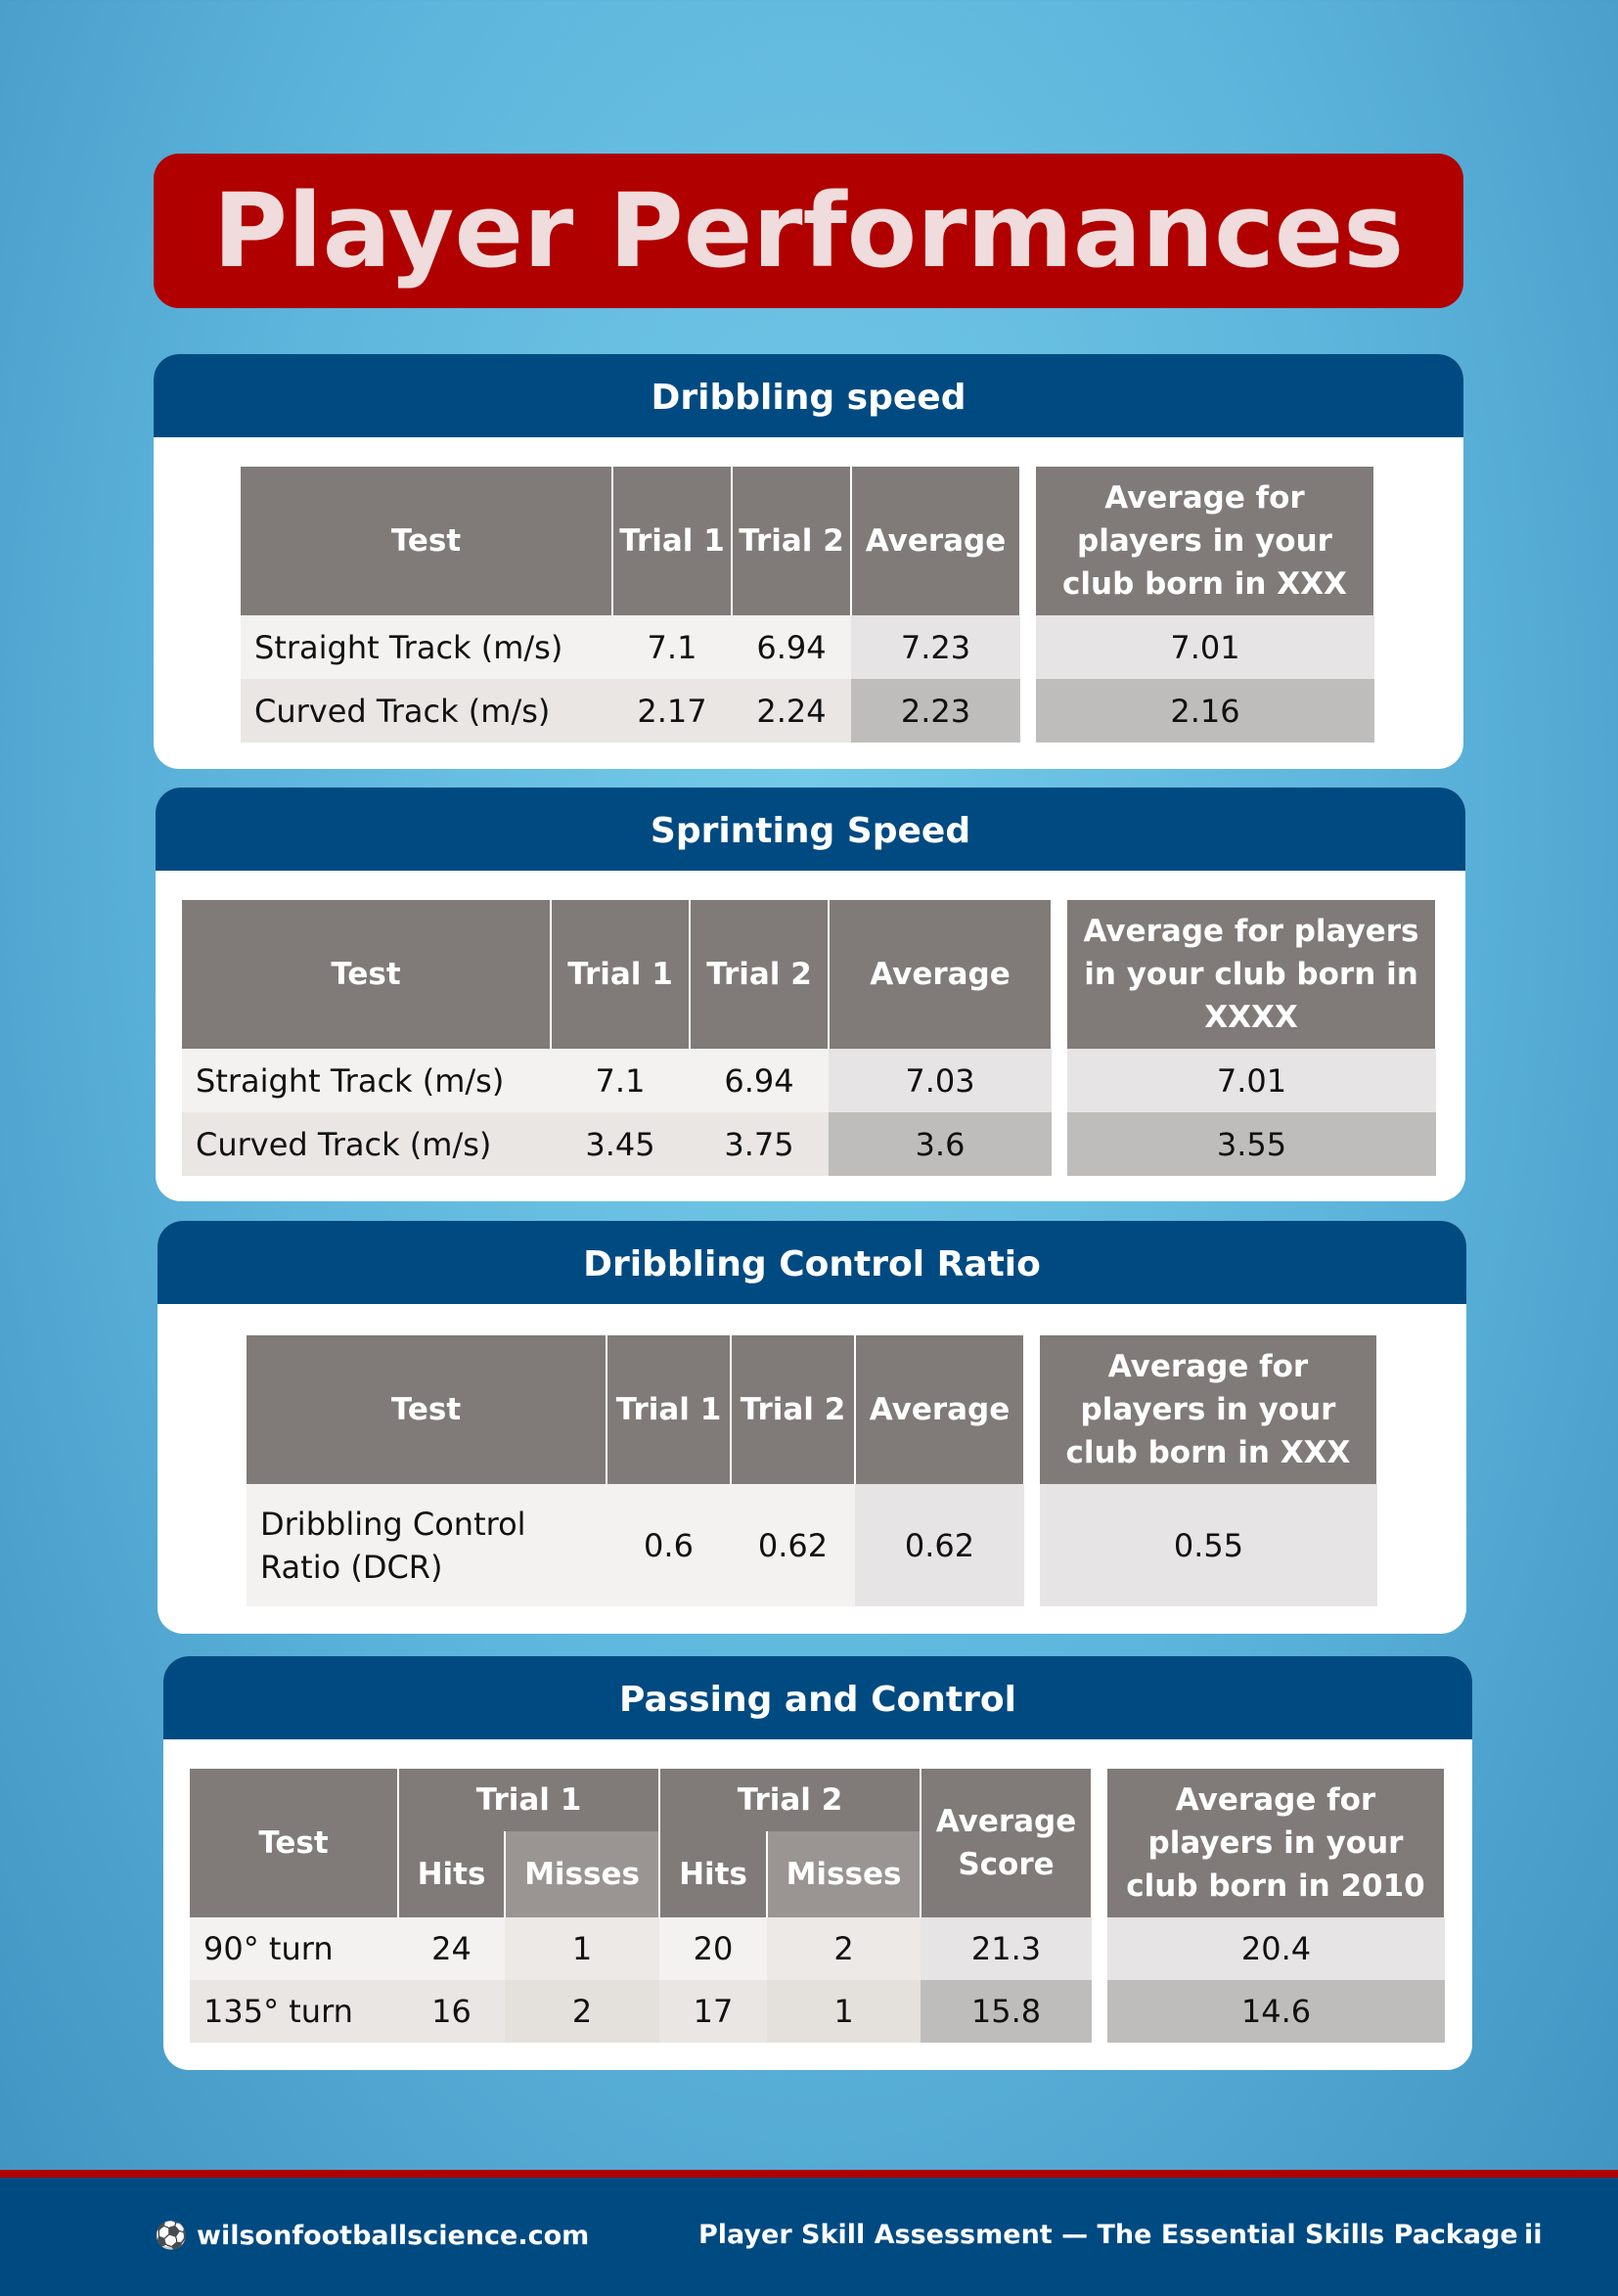  Describe the element at coordinates (1276, 2012) in the screenshot. I see `cell: 14.6` at that location.